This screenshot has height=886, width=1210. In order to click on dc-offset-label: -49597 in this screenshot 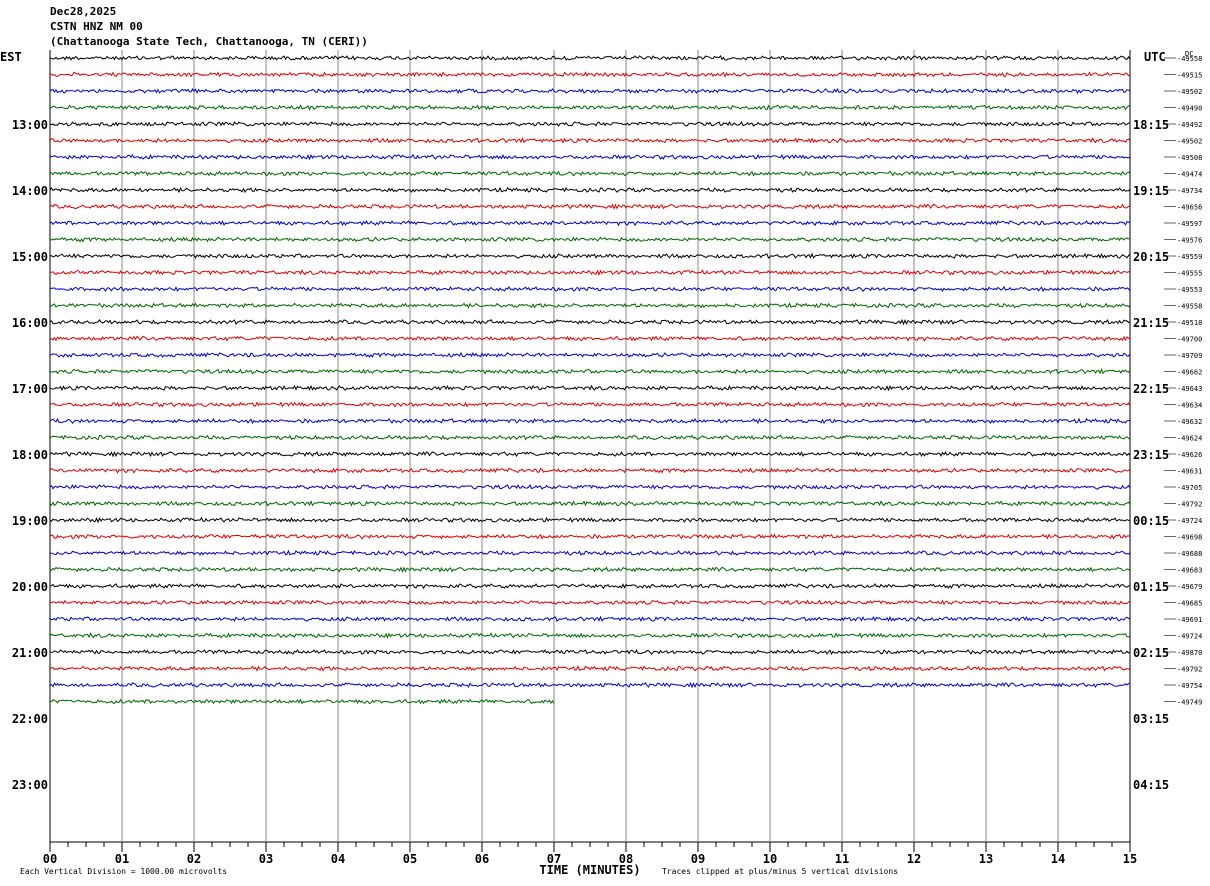, I will do `click(1189, 224)`.